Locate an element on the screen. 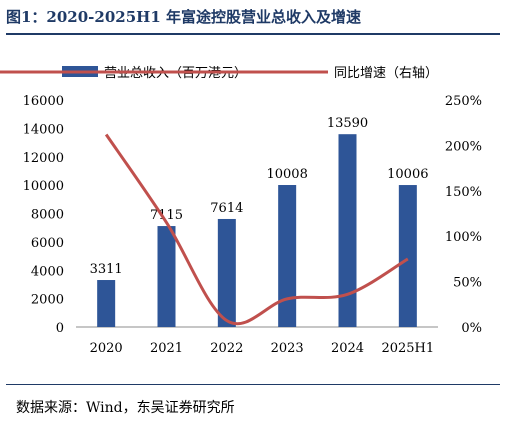 The height and width of the screenshot is (427, 506). source-note: 数据来源：Wind，东吴证券研究所 is located at coordinates (125, 408).